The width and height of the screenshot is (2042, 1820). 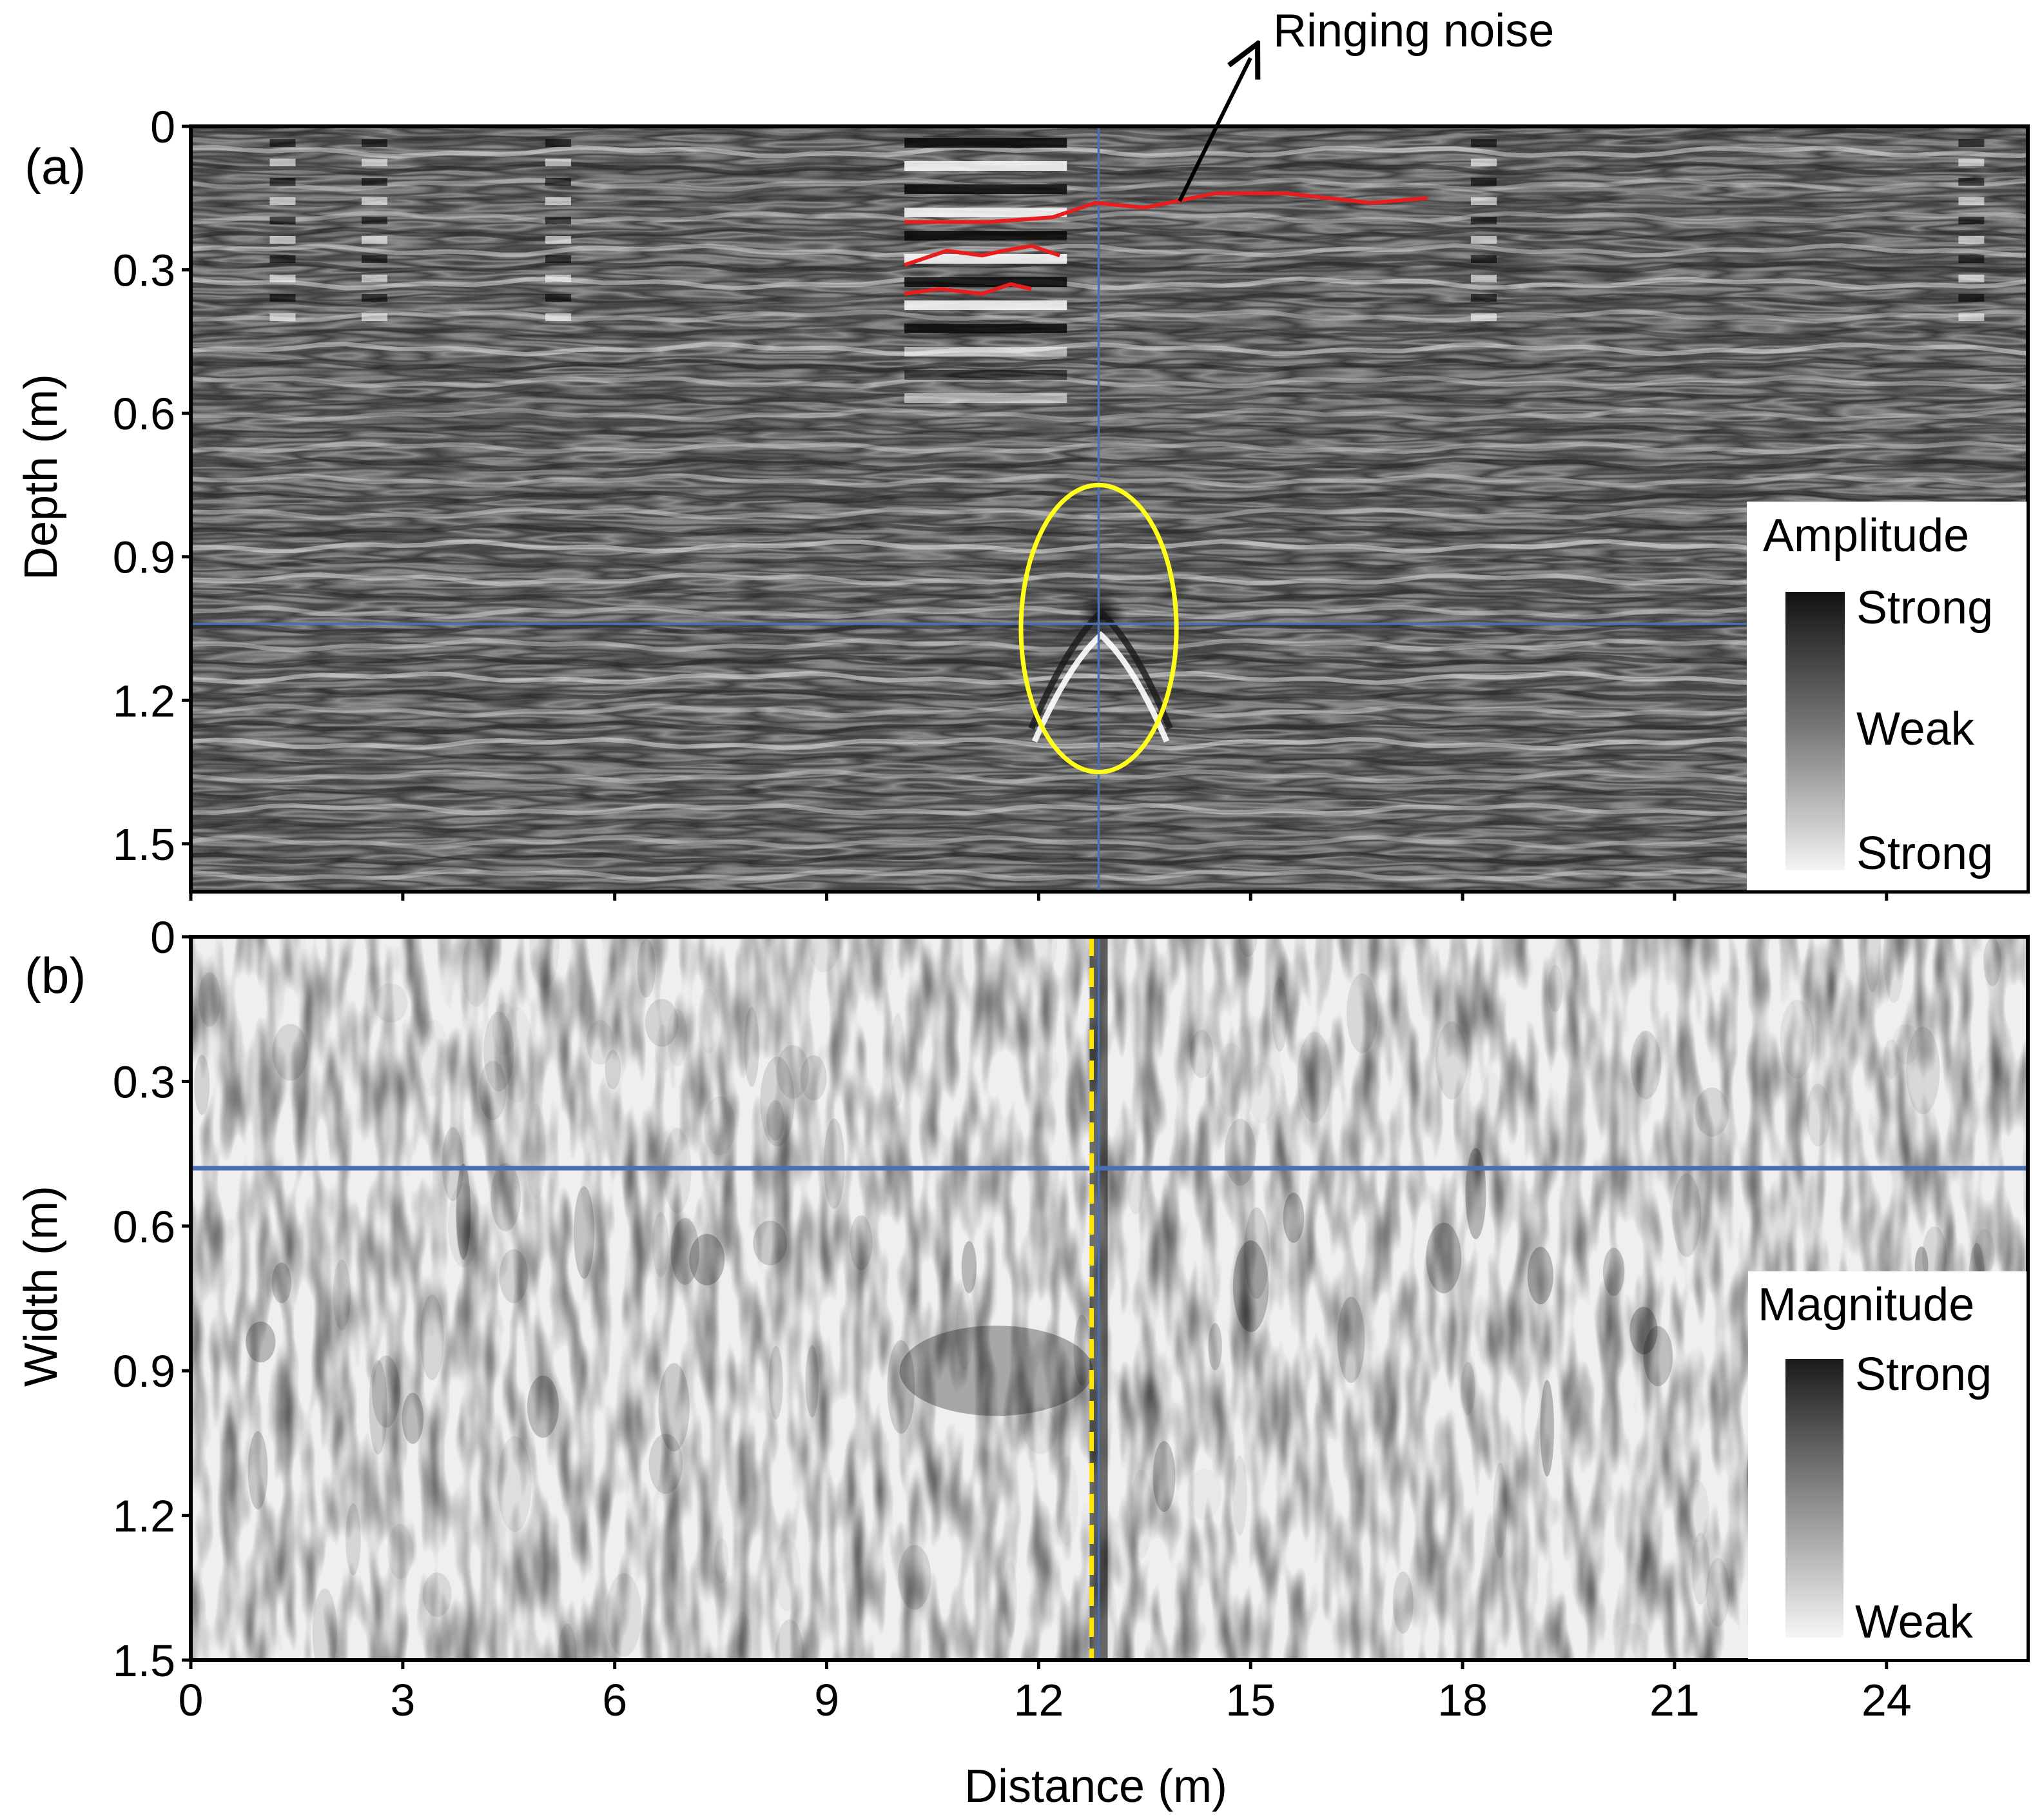 What do you see at coordinates (162, 937) in the screenshot?
I see `panel-b-ytick-label: 0` at bounding box center [162, 937].